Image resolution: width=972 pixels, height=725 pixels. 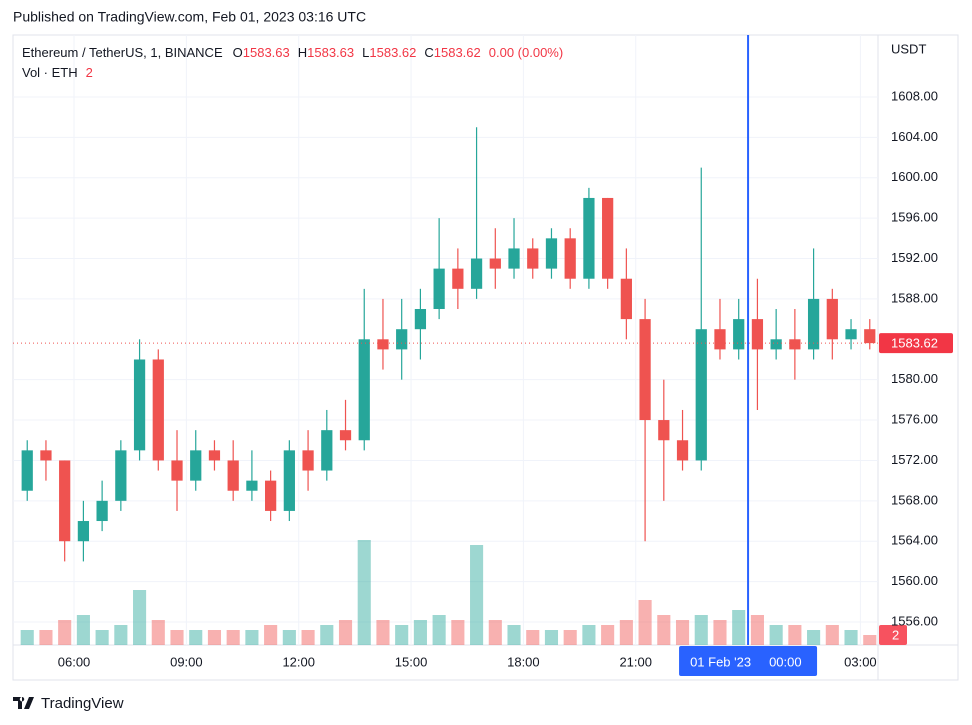 What do you see at coordinates (914, 217) in the screenshot?
I see `y-tick-label: 1596.00` at bounding box center [914, 217].